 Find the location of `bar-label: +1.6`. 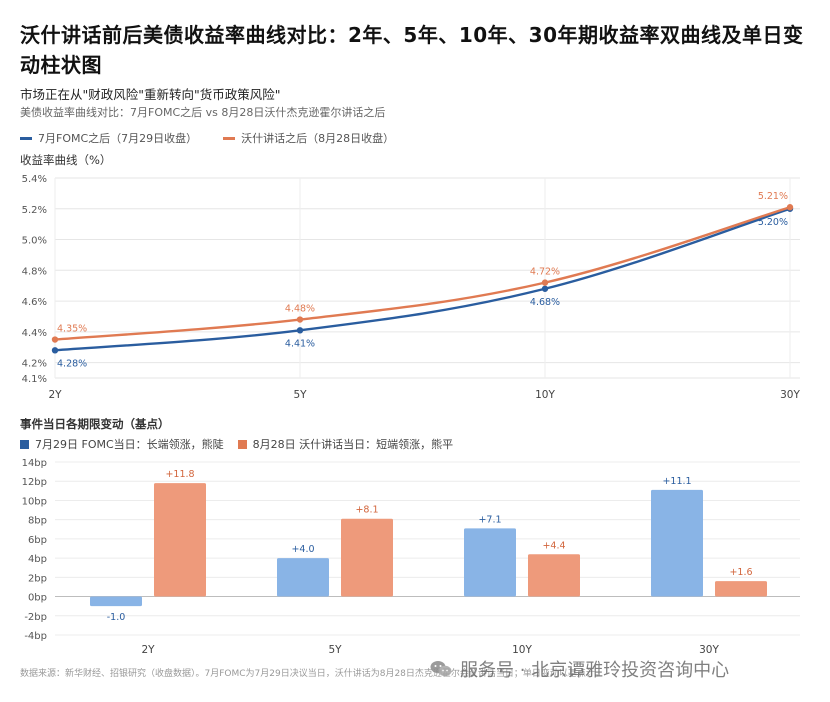

bar-label: +1.6 is located at coordinates (740, 572).